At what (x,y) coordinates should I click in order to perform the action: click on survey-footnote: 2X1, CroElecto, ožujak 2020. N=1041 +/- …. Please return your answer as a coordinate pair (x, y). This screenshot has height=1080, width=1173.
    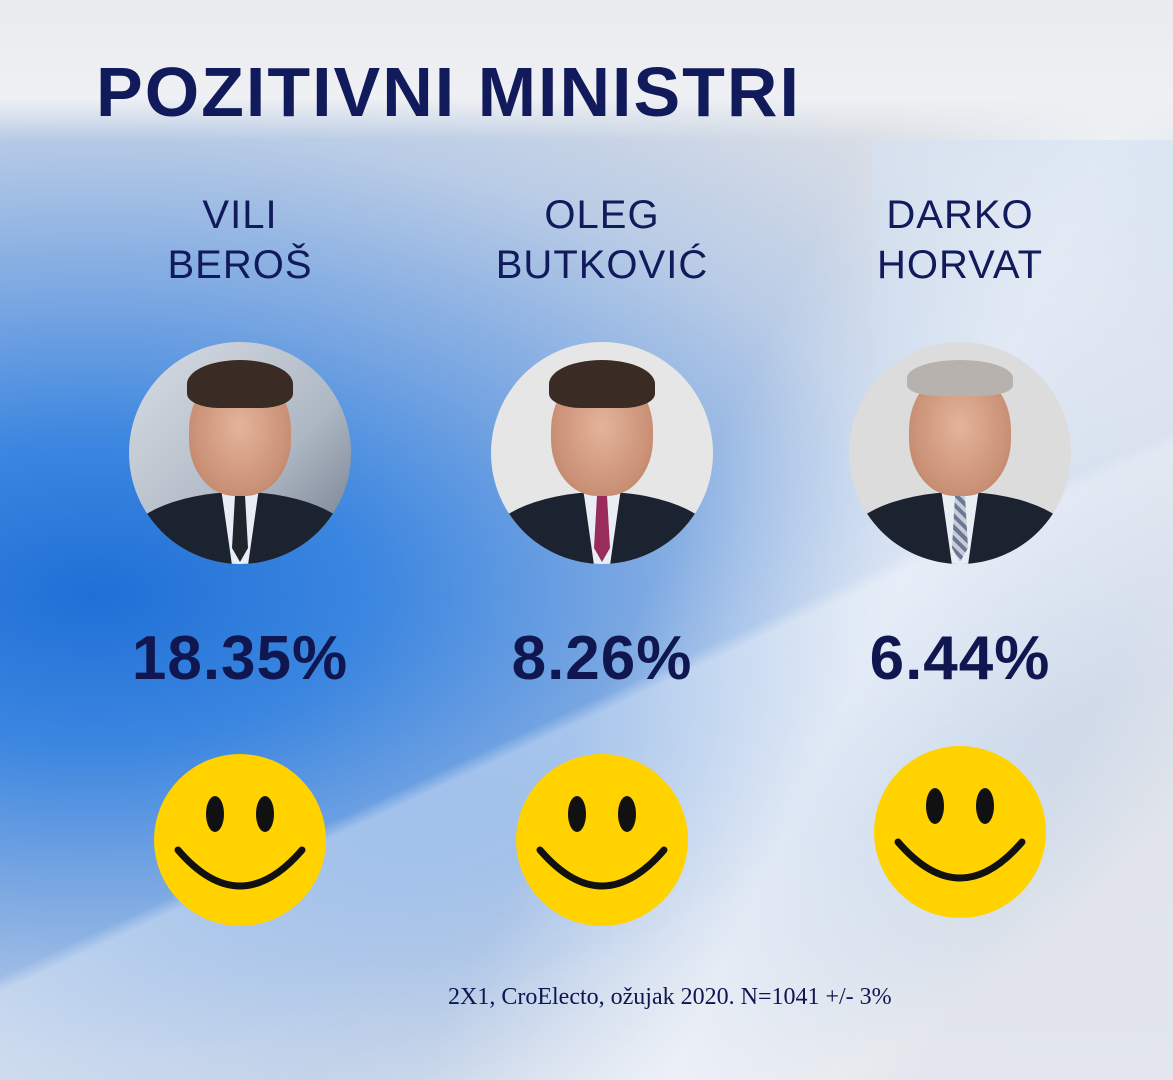
    Looking at the image, I should click on (670, 997).